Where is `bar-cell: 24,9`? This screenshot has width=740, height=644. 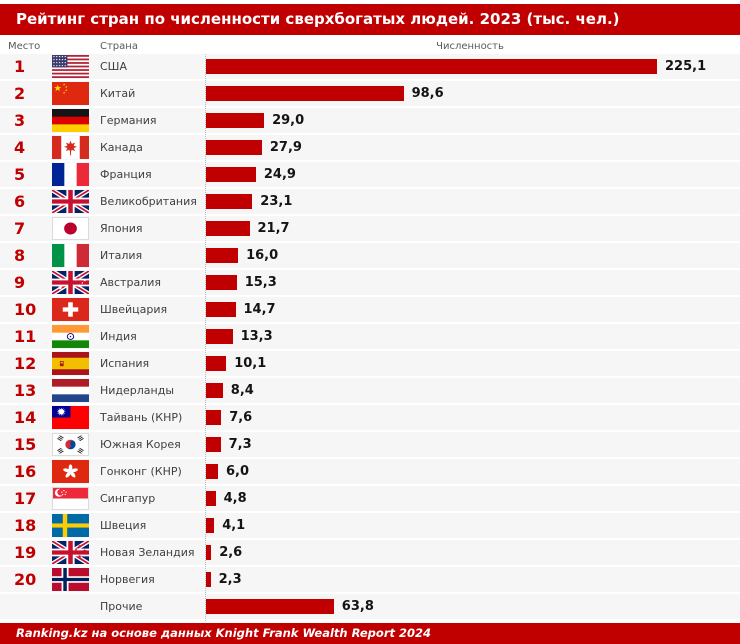
bar-cell: 24,9 is located at coordinates (473, 174).